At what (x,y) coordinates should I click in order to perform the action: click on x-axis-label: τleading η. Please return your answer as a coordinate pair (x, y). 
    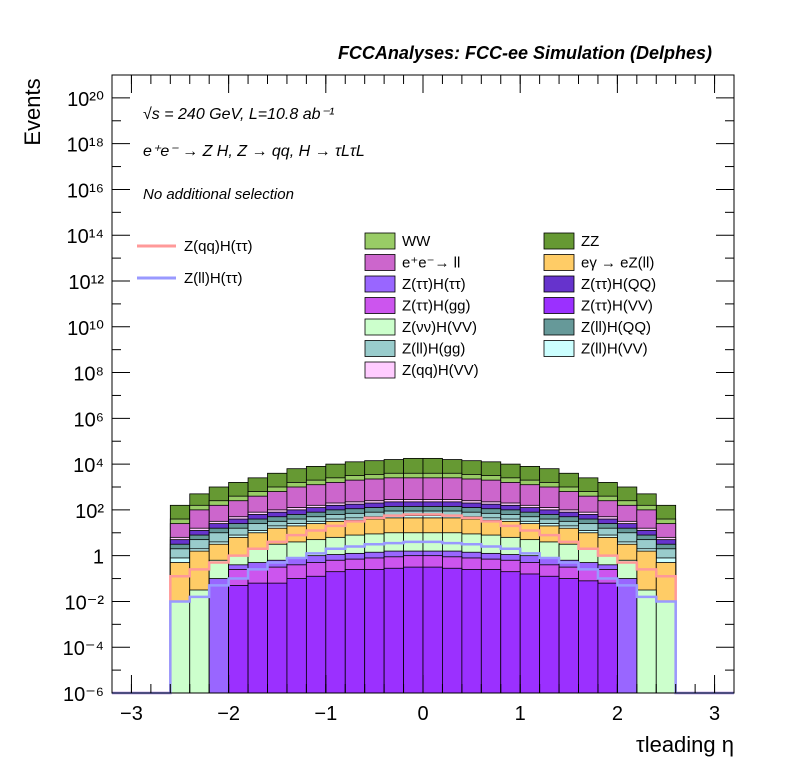
    Looking at the image, I should click on (685, 744).